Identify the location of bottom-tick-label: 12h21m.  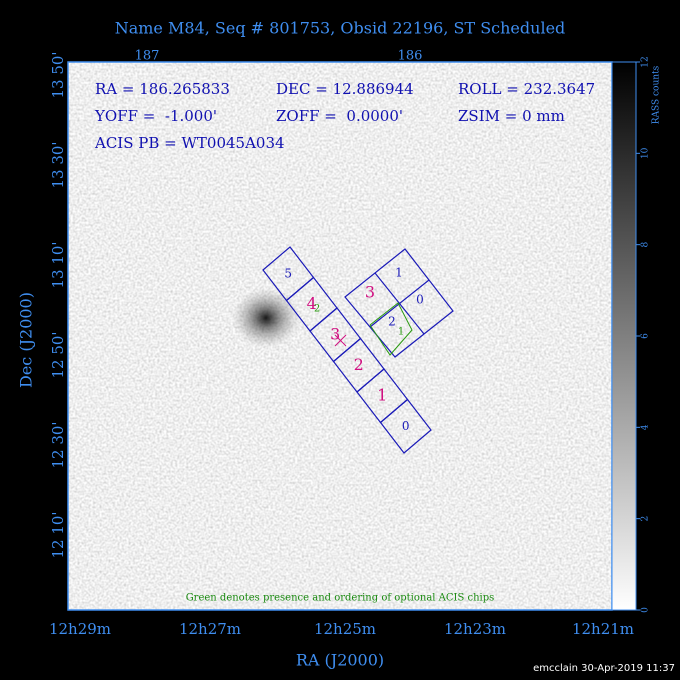
(603, 629).